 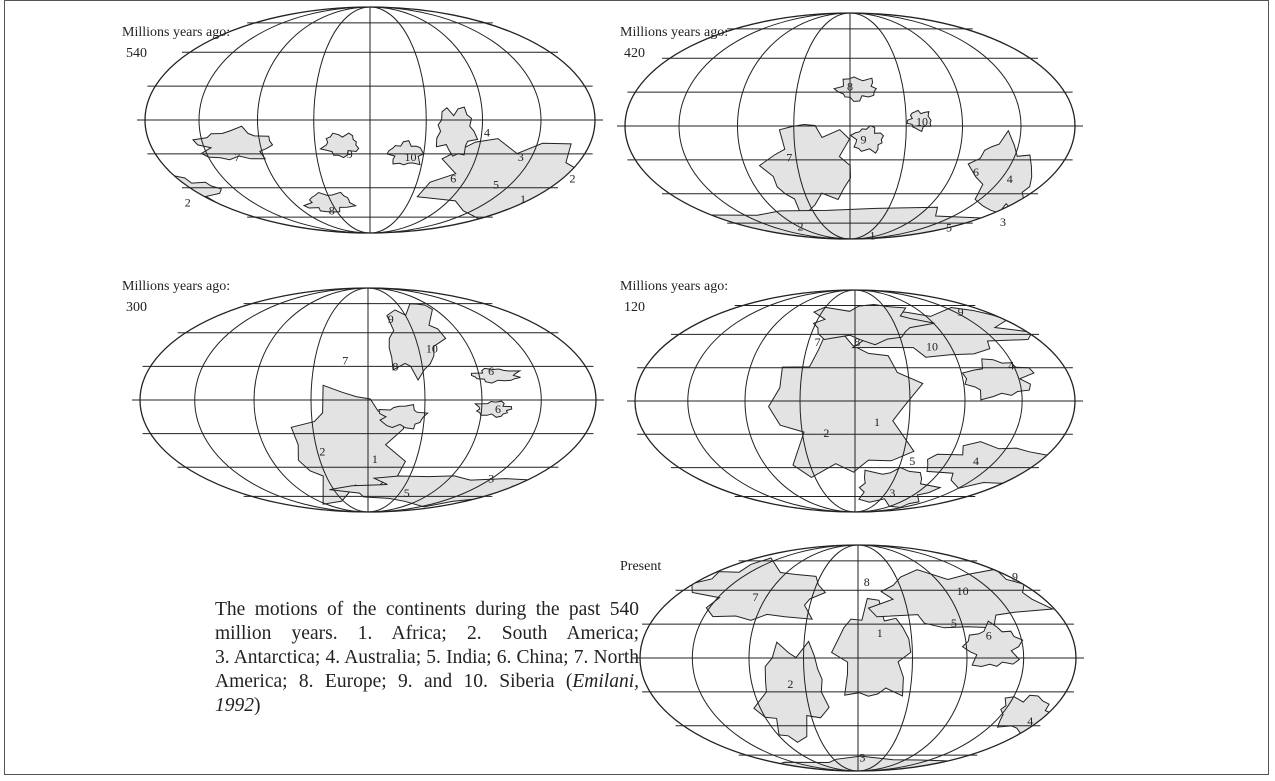 I want to click on citation: Emilani, 1992, so click(x=427, y=693).